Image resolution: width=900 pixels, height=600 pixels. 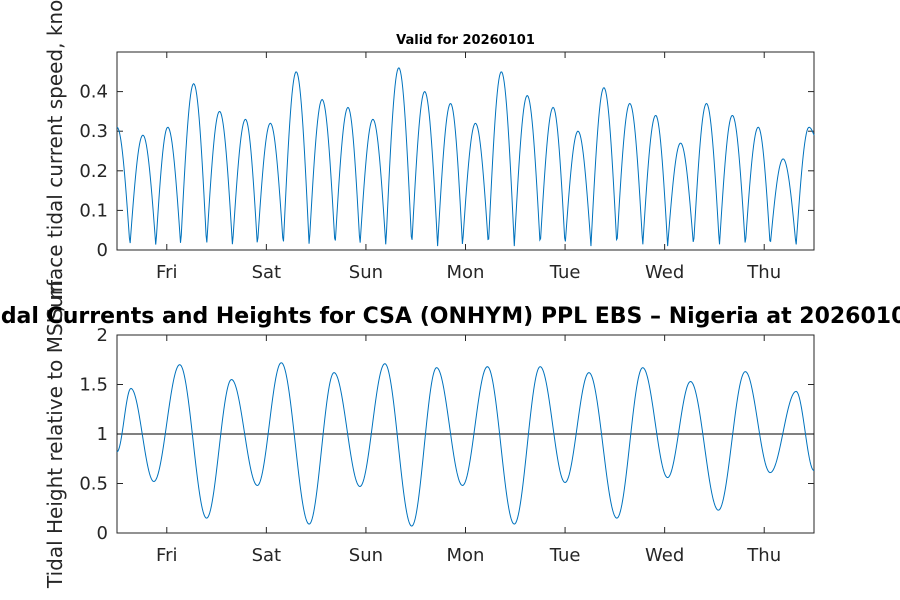 What do you see at coordinates (466, 272) in the screenshot?
I see `currents-xtick-label: Mon` at bounding box center [466, 272].